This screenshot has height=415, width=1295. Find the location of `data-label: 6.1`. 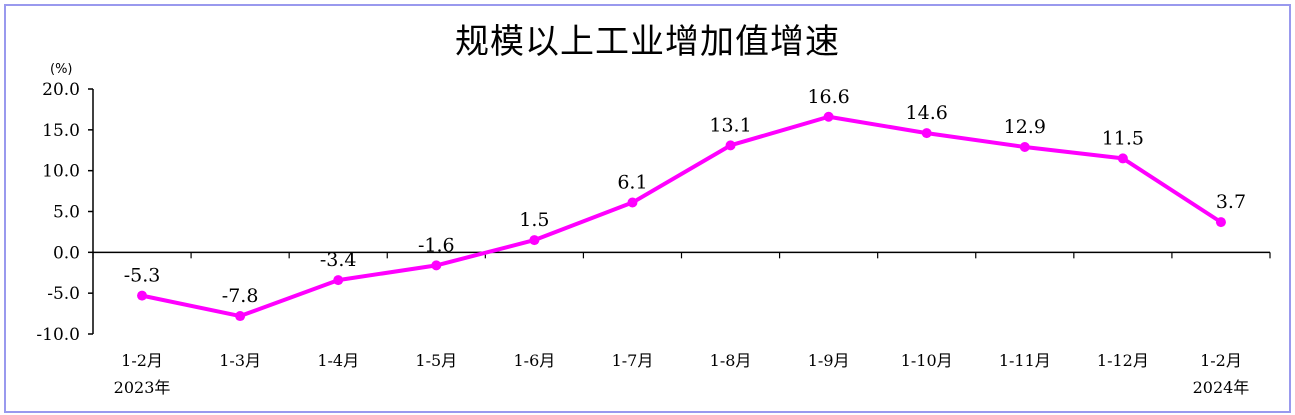

data-label: 6.1 is located at coordinates (632, 183).